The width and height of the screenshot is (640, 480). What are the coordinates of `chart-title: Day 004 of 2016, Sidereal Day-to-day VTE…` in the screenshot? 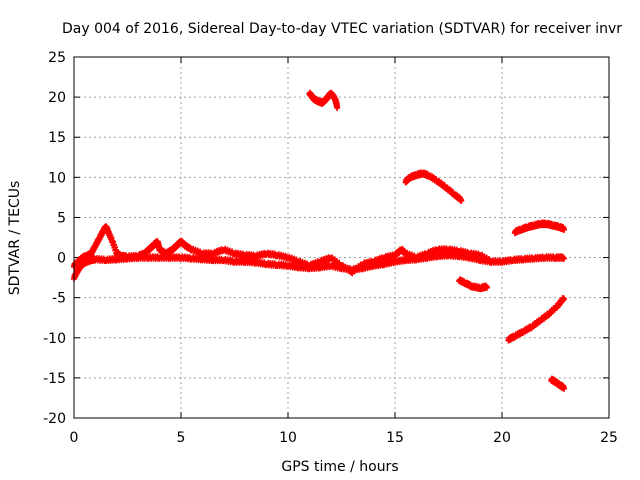 It's located at (342, 29).